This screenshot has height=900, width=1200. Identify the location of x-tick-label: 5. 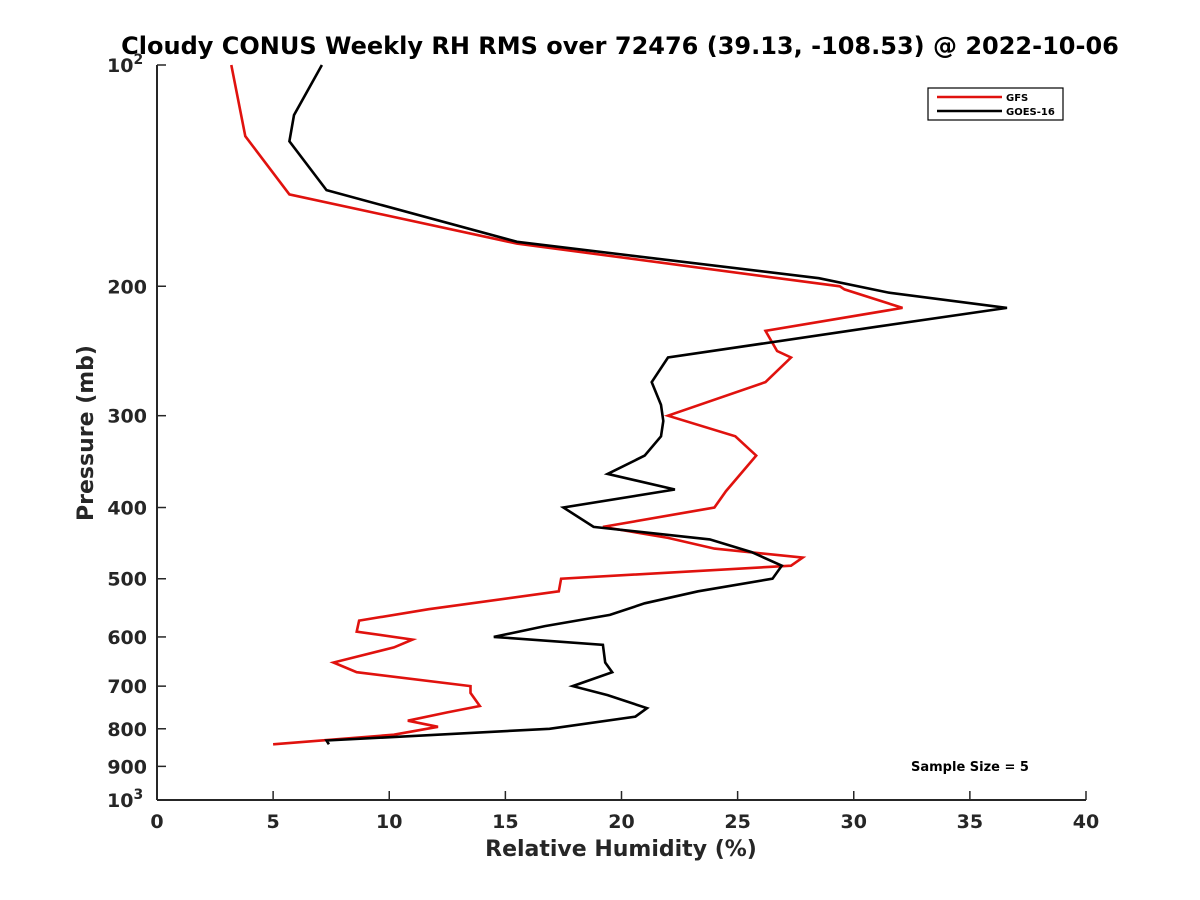
(273, 822).